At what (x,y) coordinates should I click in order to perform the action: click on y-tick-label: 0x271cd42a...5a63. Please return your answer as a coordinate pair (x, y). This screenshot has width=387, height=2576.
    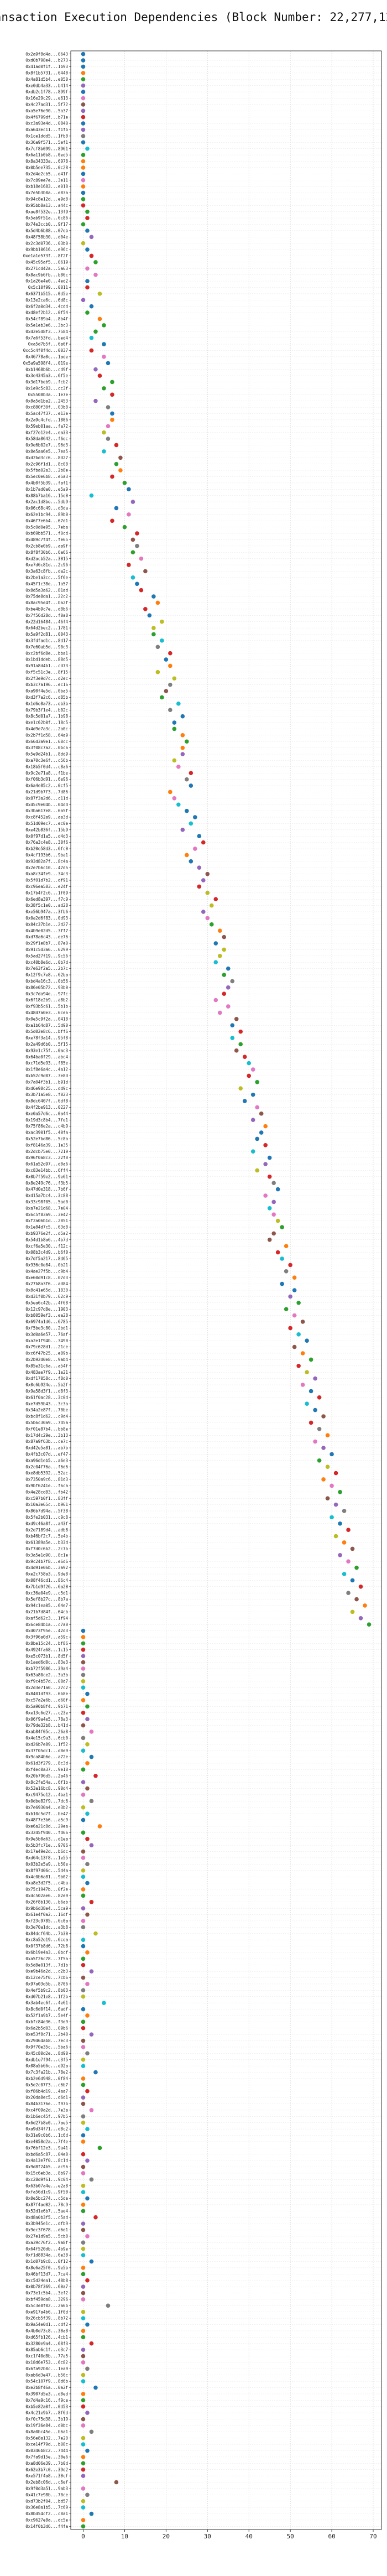
    Looking at the image, I should click on (46, 268).